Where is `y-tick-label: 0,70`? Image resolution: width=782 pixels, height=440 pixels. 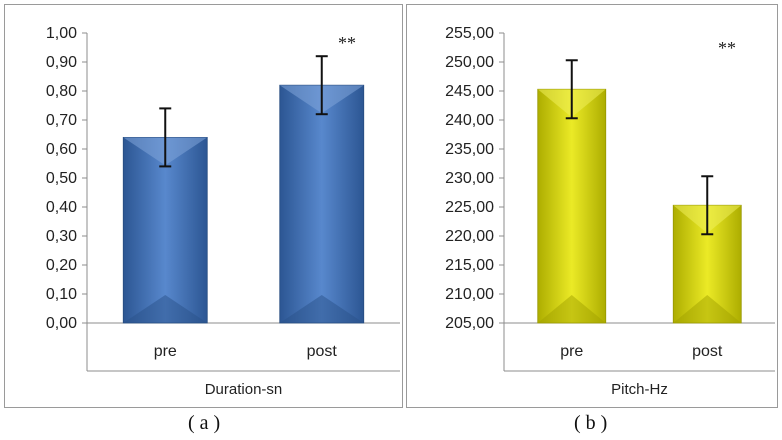 y-tick-label: 0,70 is located at coordinates (61, 120).